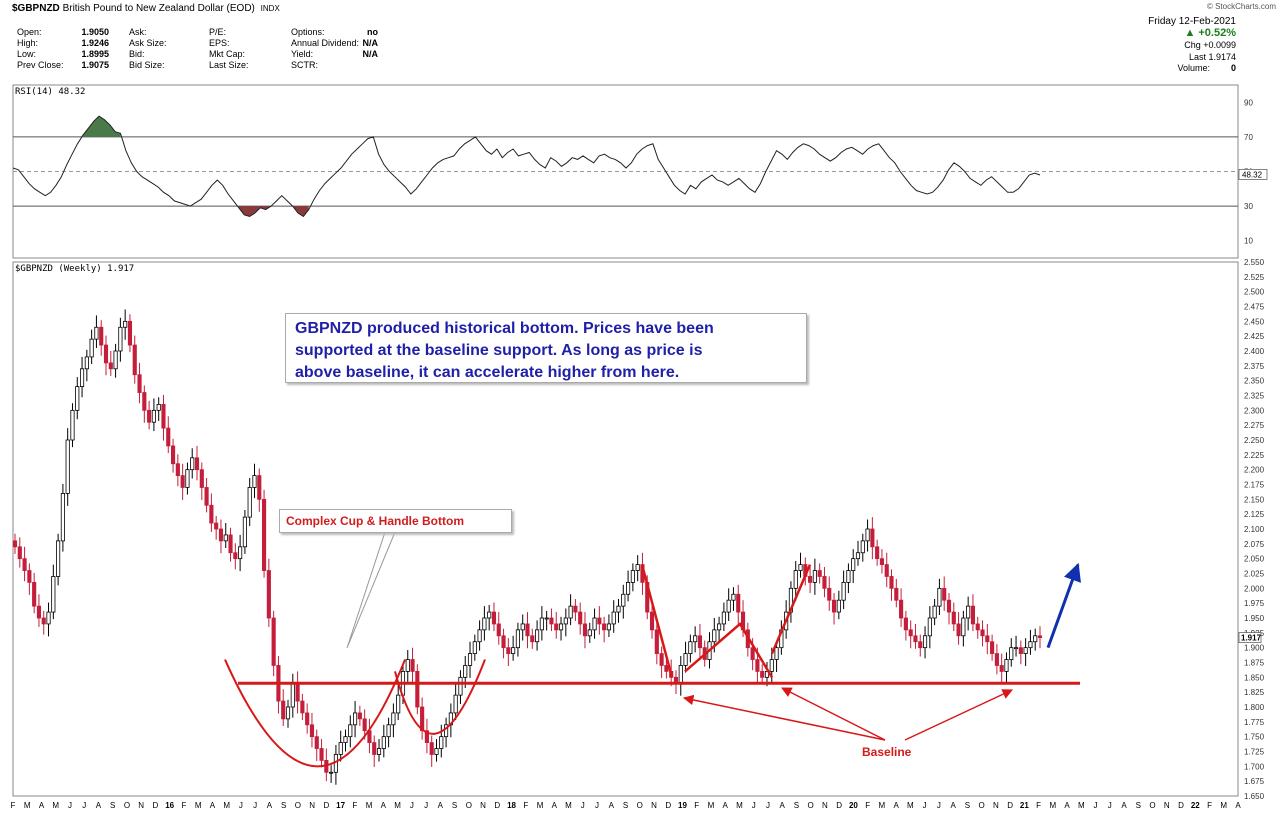  I want to click on quote-label: Bid:, so click(137, 54).